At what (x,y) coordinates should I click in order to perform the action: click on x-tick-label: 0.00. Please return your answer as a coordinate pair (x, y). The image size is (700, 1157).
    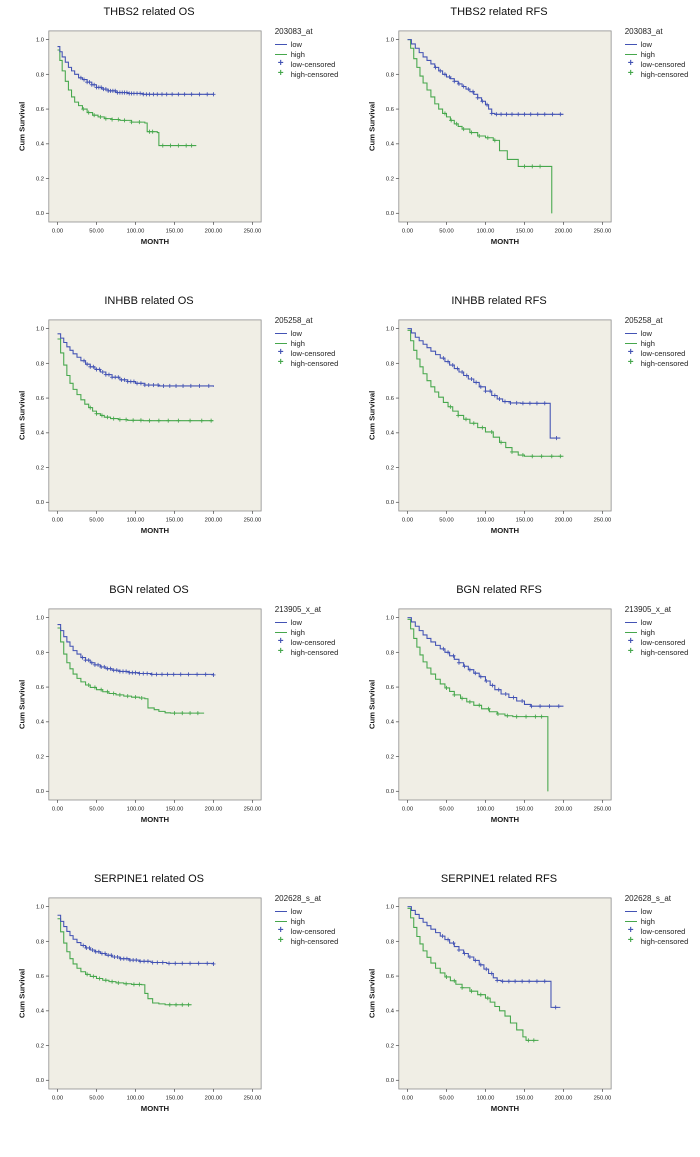
    Looking at the image, I should click on (57, 521).